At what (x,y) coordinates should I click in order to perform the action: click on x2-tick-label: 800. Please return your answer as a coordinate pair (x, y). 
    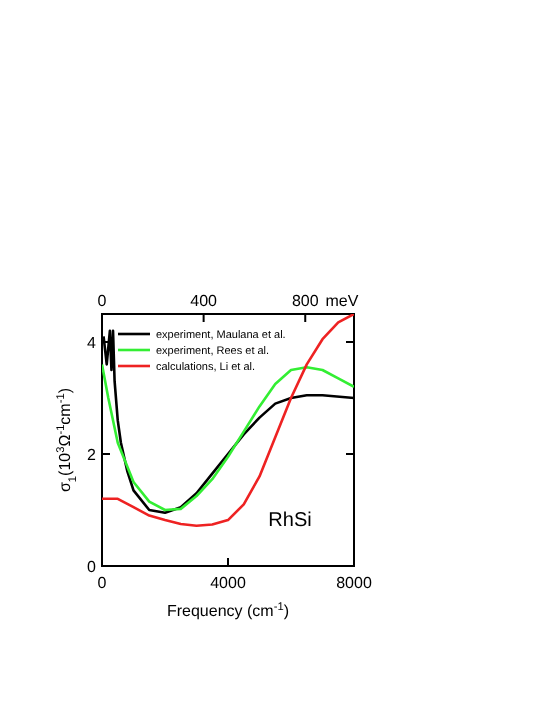
    Looking at the image, I should click on (305, 301).